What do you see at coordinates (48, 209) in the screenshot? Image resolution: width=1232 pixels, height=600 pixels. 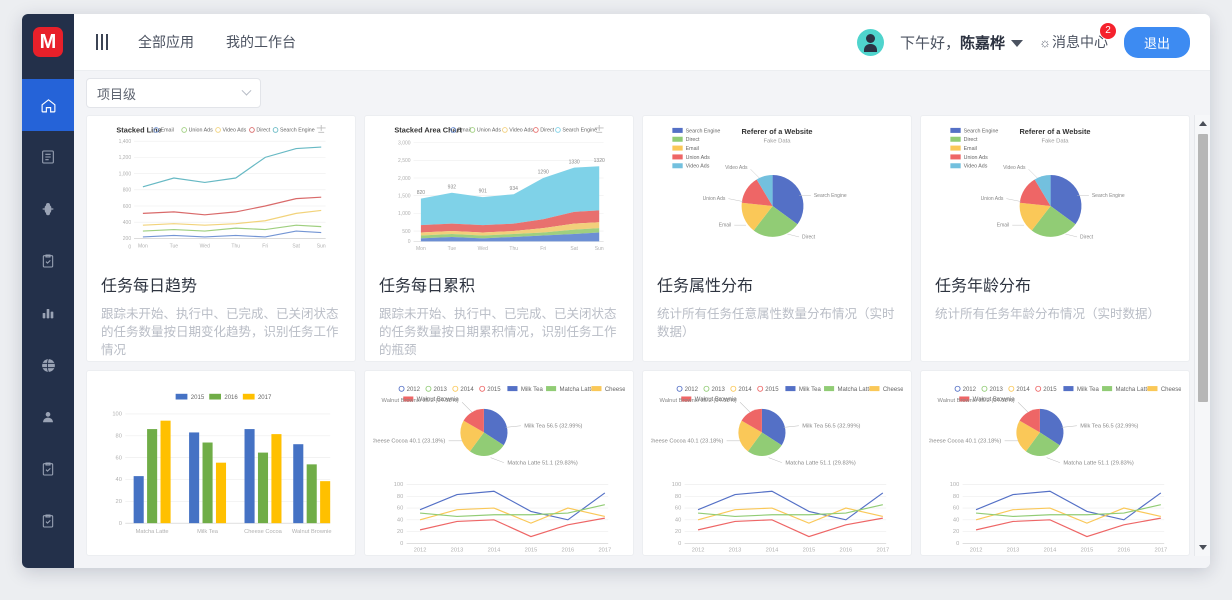 I see `sidebar-item-defects` at bounding box center [48, 209].